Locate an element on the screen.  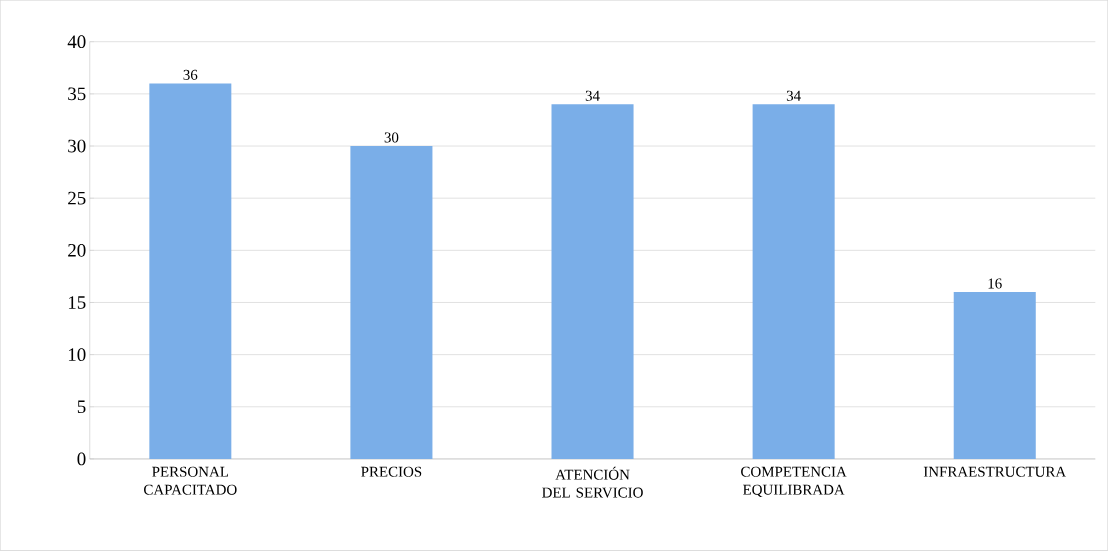
y-tick-label: 10 is located at coordinates (77, 355).